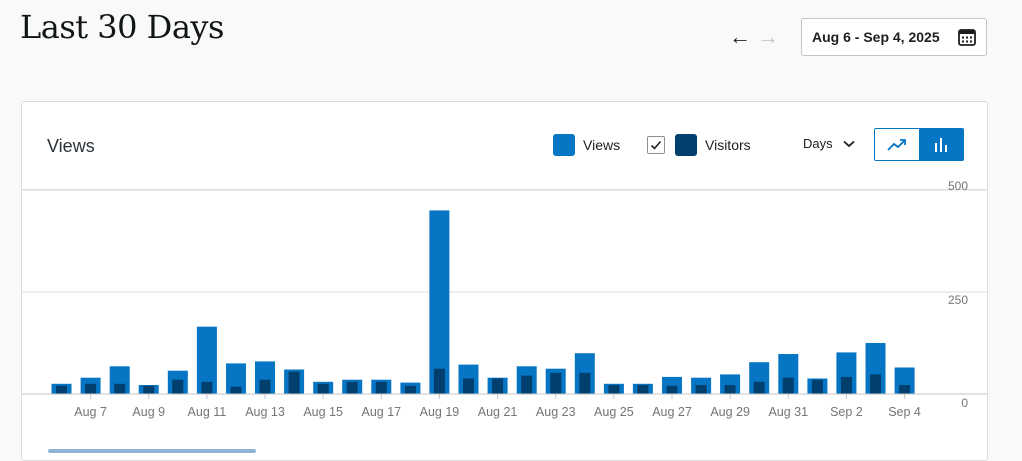 This screenshot has width=1022, height=461. Describe the element at coordinates (846, 412) in the screenshot. I see `x-tick-label: Sep 2` at that location.